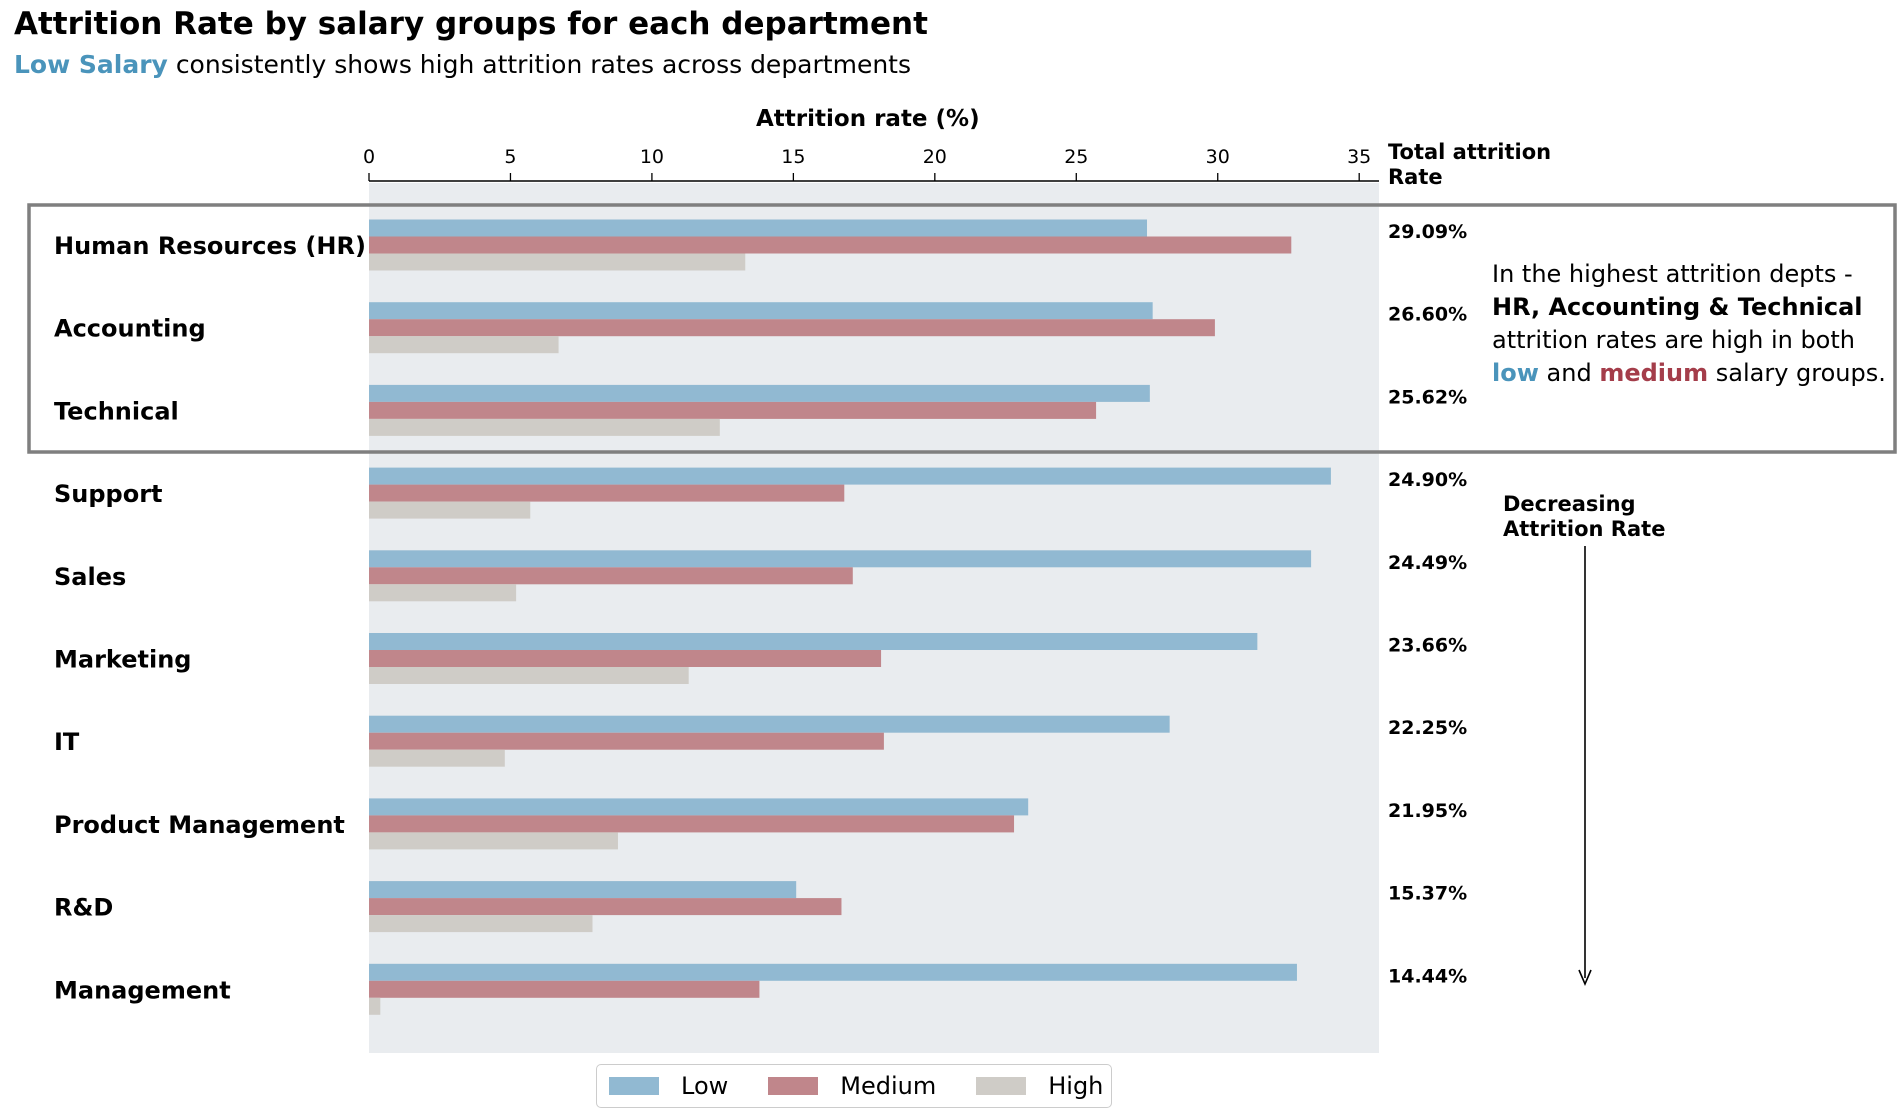 The image size is (1902, 1119). Describe the element at coordinates (1427, 232) in the screenshot. I see `total-attrition-value: 29.09%` at that location.